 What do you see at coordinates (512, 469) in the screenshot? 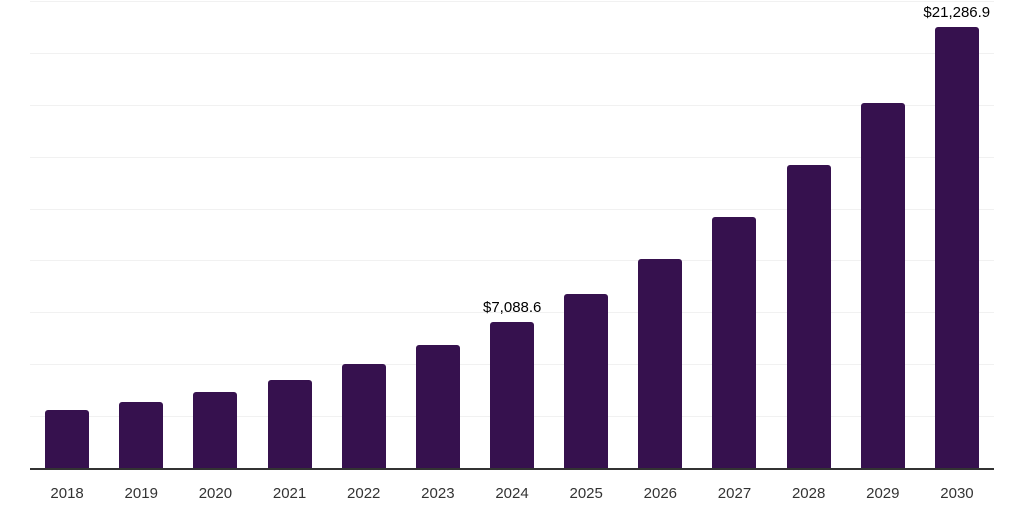
I see `x-axis-line` at bounding box center [512, 469].